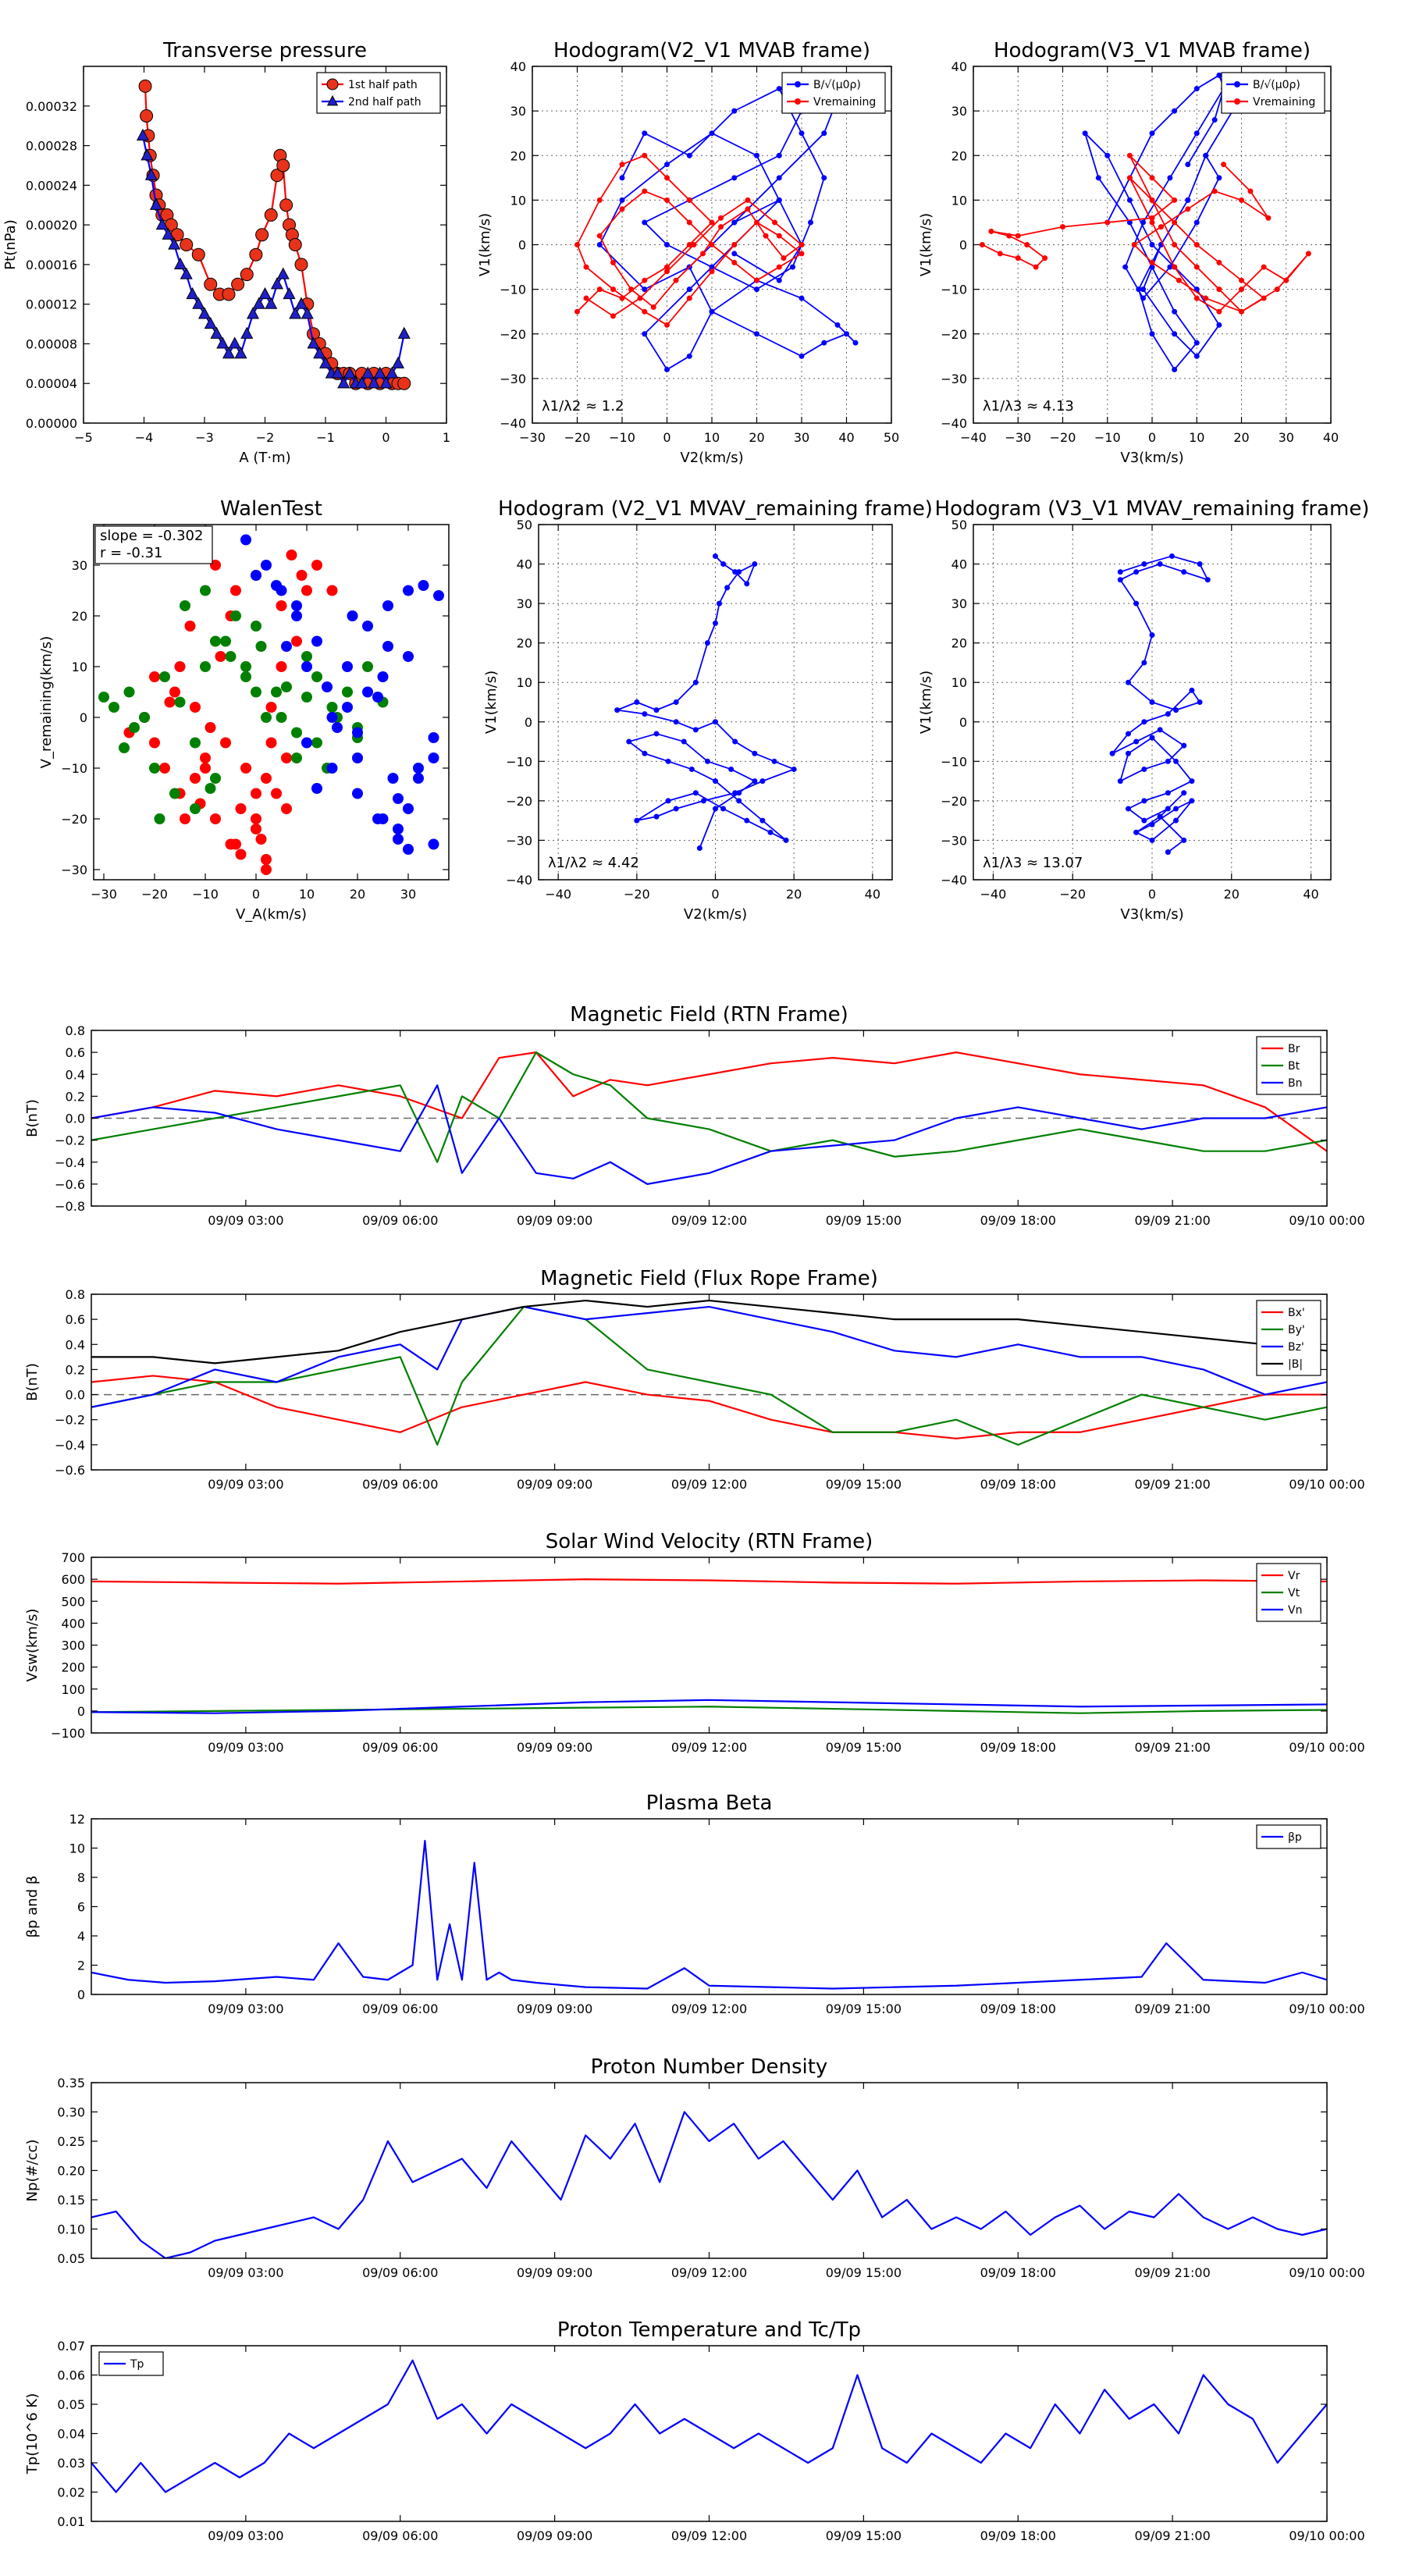 Image resolution: width=1405 pixels, height=2576 pixels. Describe the element at coordinates (51, 106) in the screenshot. I see `y-tick-label: 0.00032` at that location.